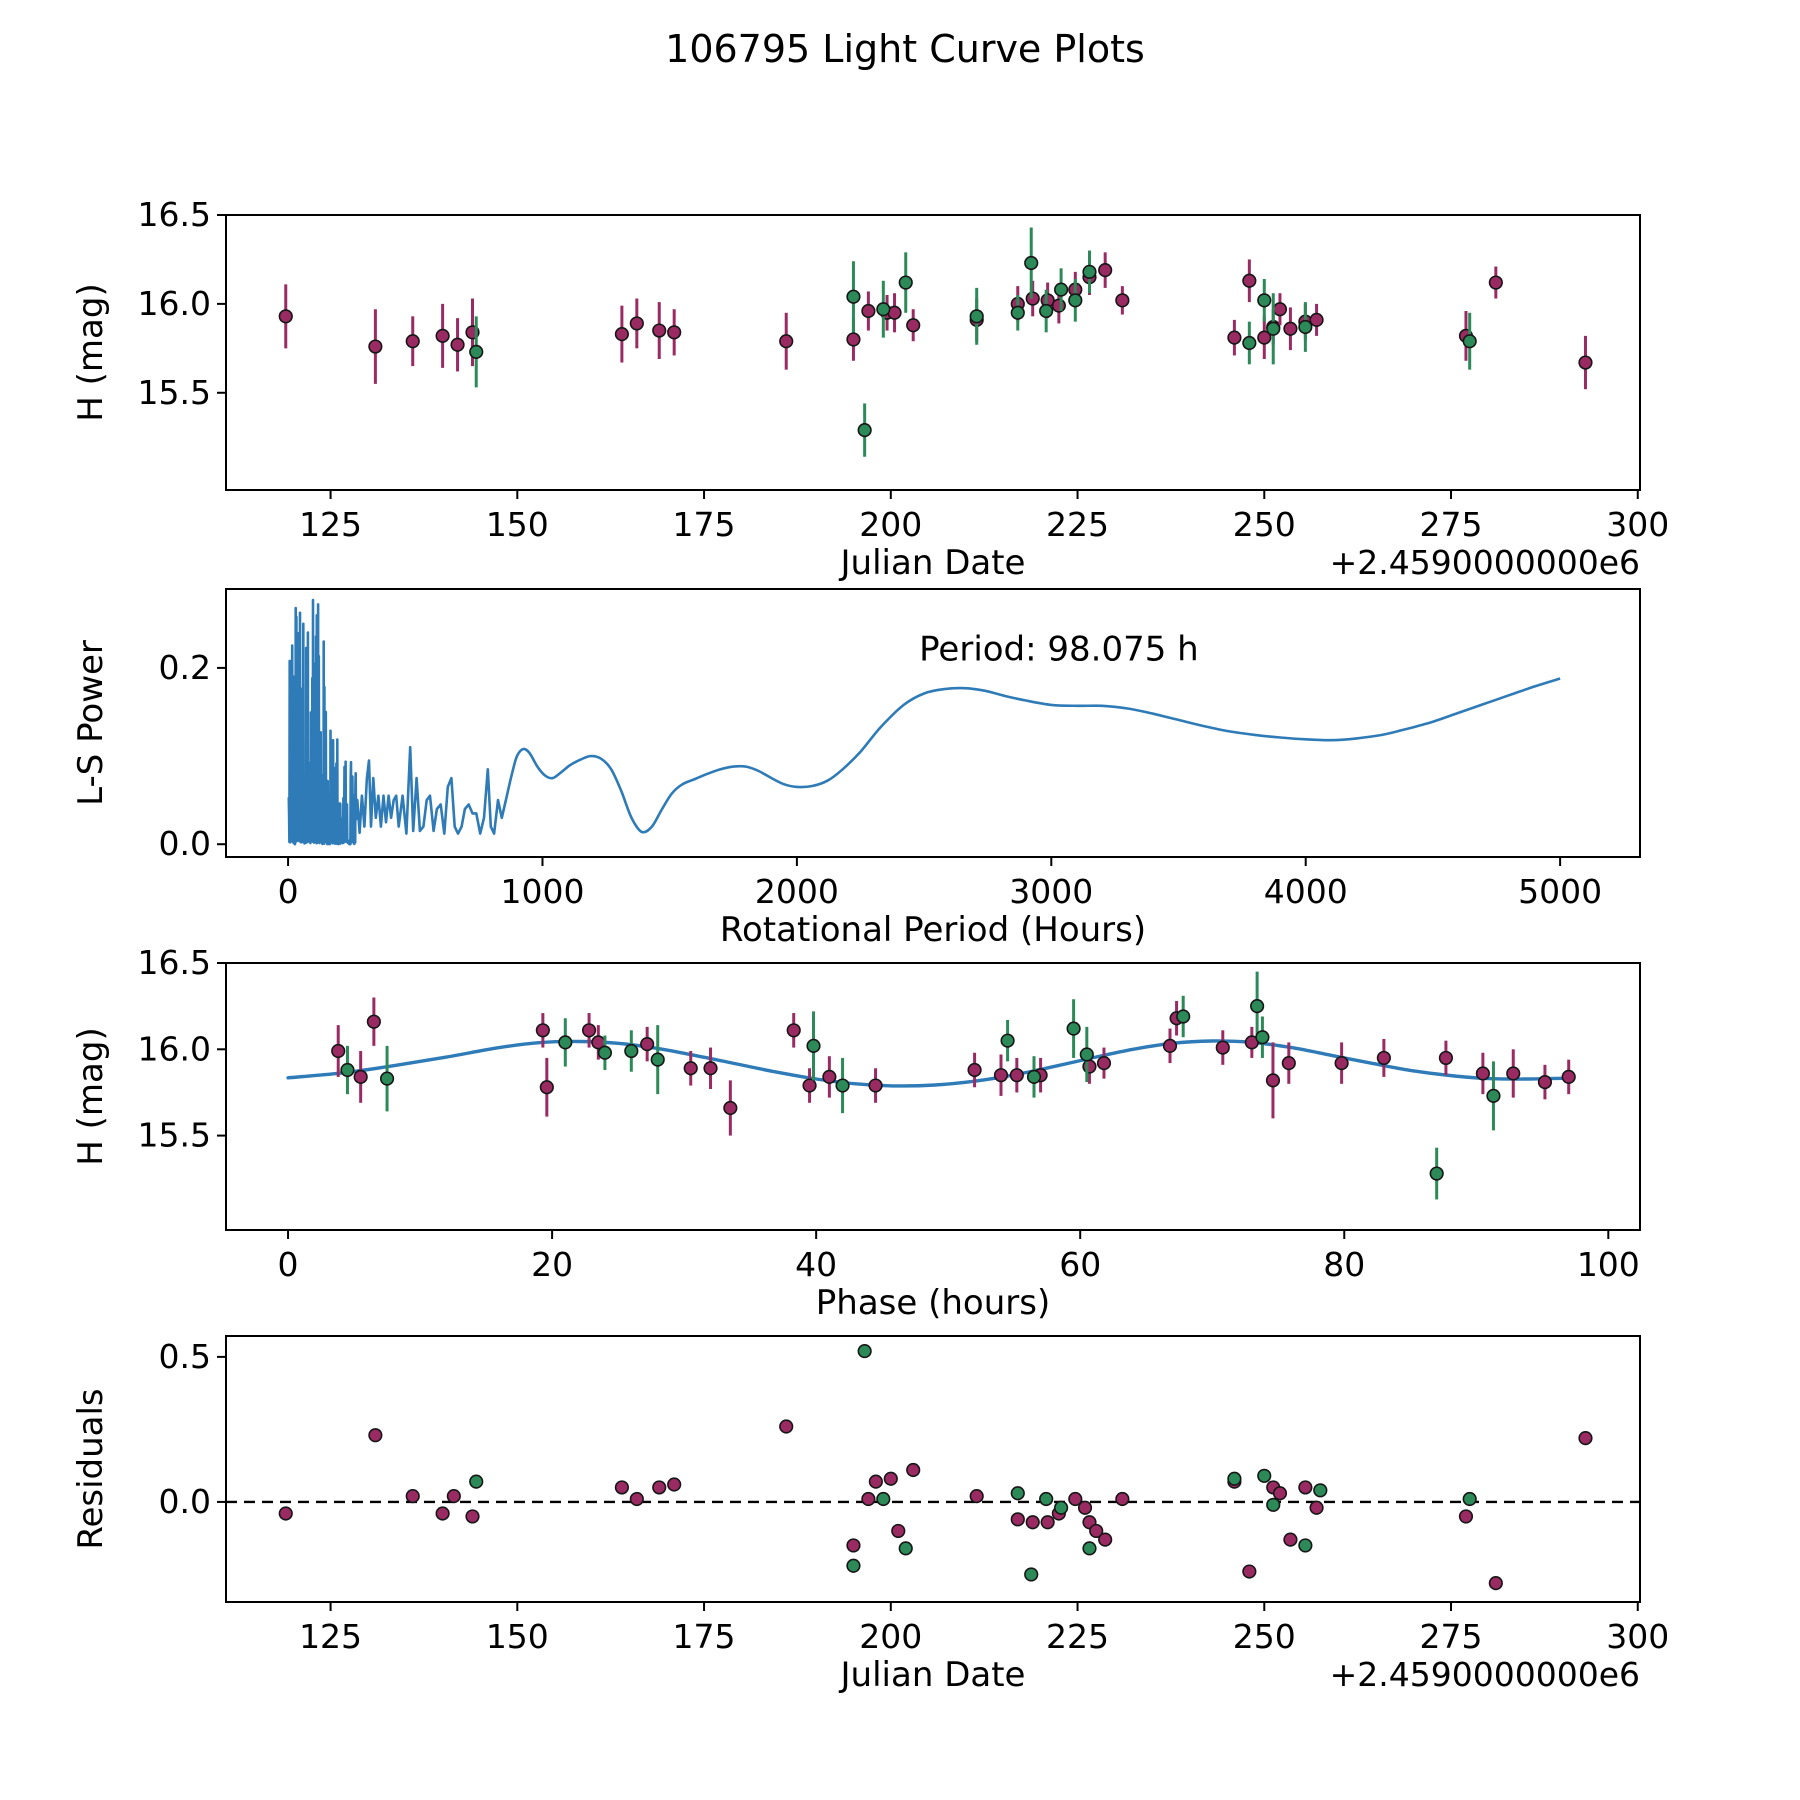 Image resolution: width=1800 pixels, height=1800 pixels. Describe the element at coordinates (1080, 1264) in the screenshot. I see `x-tick-label: 60` at that location.